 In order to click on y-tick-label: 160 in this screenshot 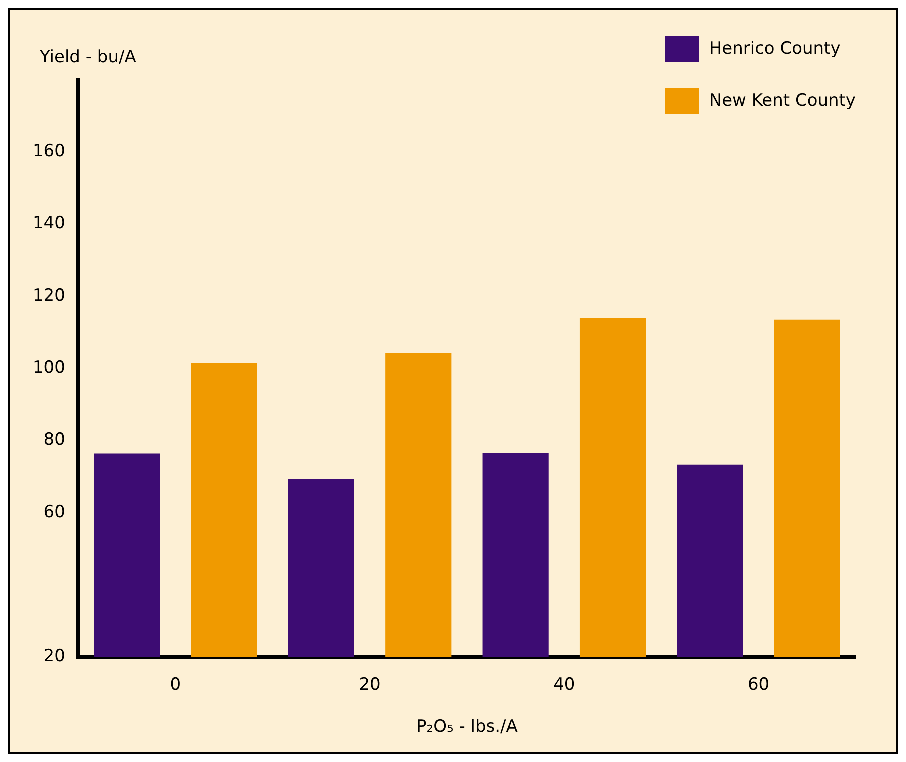, I will do `click(49, 152)`.